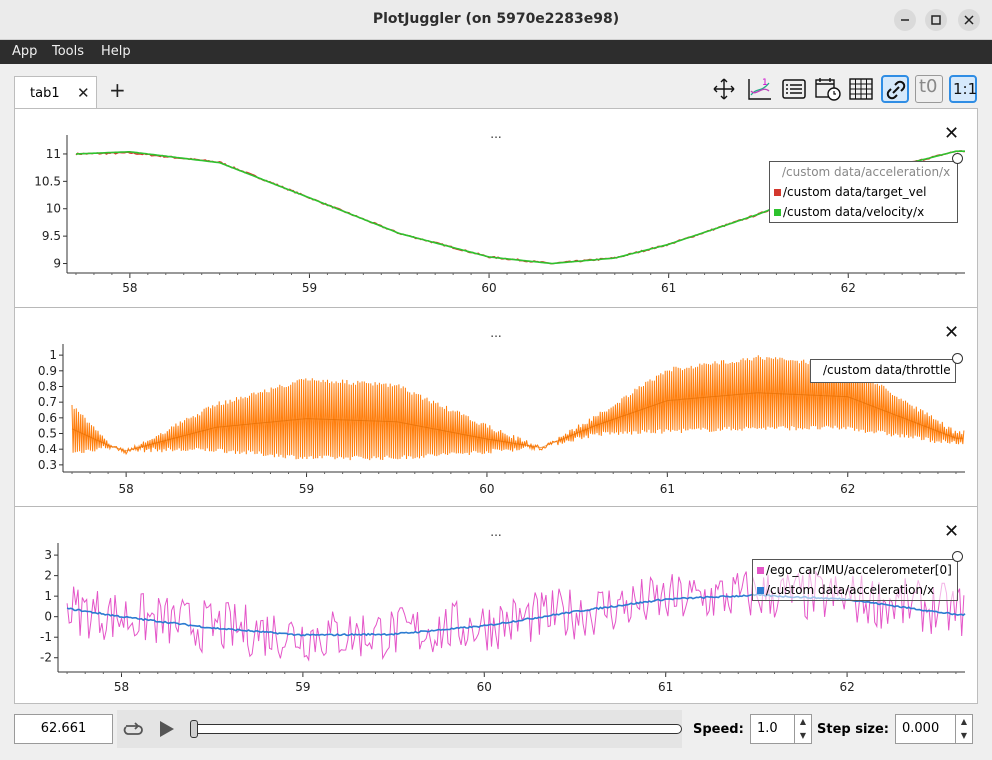  What do you see at coordinates (765, 83) in the screenshot?
I see `layout-badge: 1` at bounding box center [765, 83].